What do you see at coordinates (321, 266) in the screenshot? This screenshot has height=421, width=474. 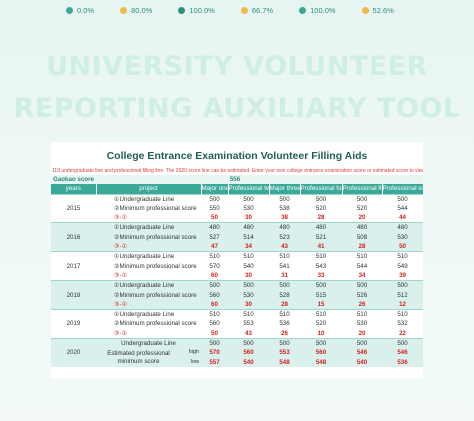 I see `table-cell: 543` at bounding box center [321, 266].